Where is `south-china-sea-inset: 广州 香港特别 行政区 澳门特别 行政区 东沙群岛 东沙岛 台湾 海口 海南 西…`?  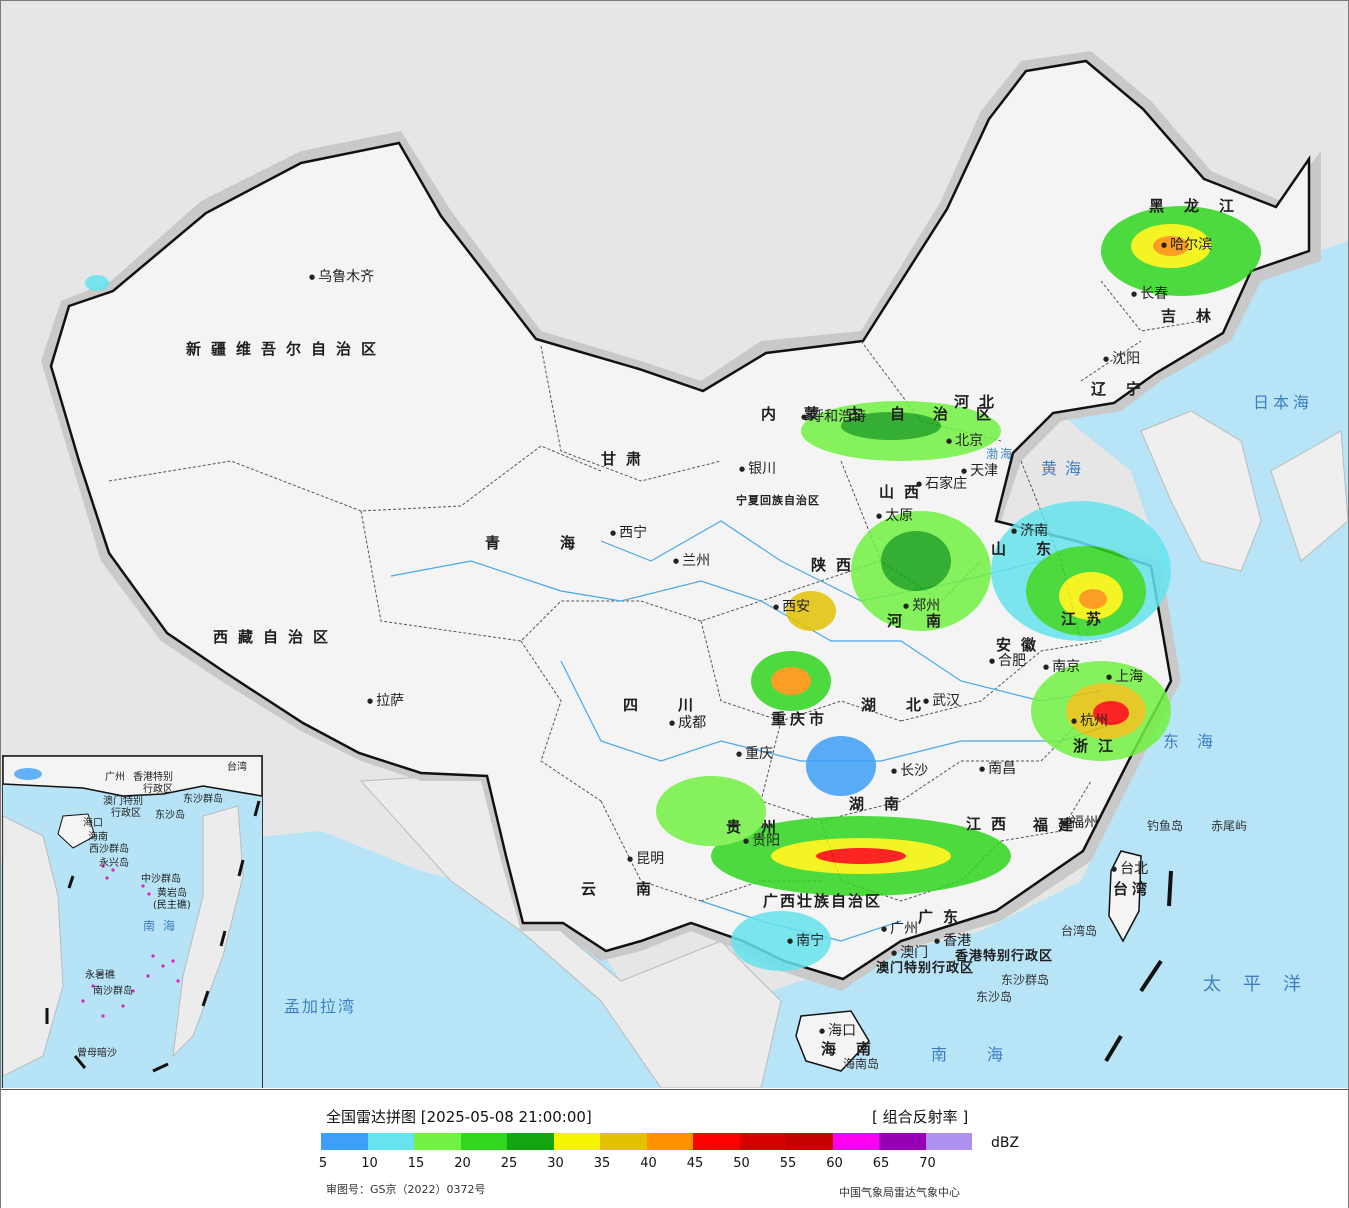 south-china-sea-inset: 广州 香港特别 行政区 澳门特别 行政区 东沙群岛 东沙岛 台湾 海口 海南 西… is located at coordinates (132, 921).